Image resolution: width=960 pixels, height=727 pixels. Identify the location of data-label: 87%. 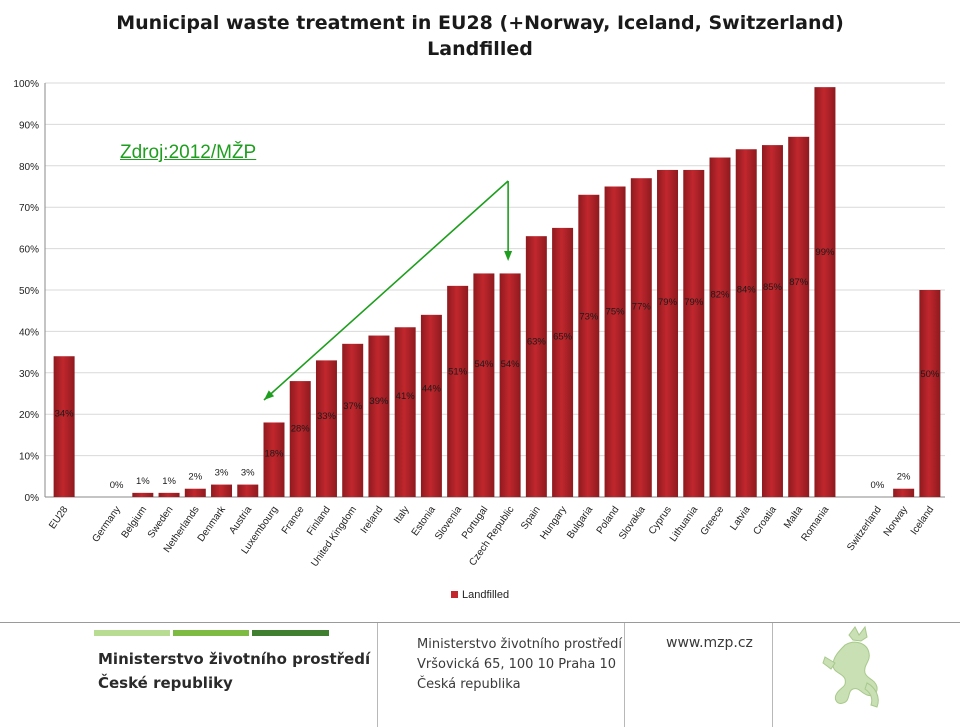
(799, 282).